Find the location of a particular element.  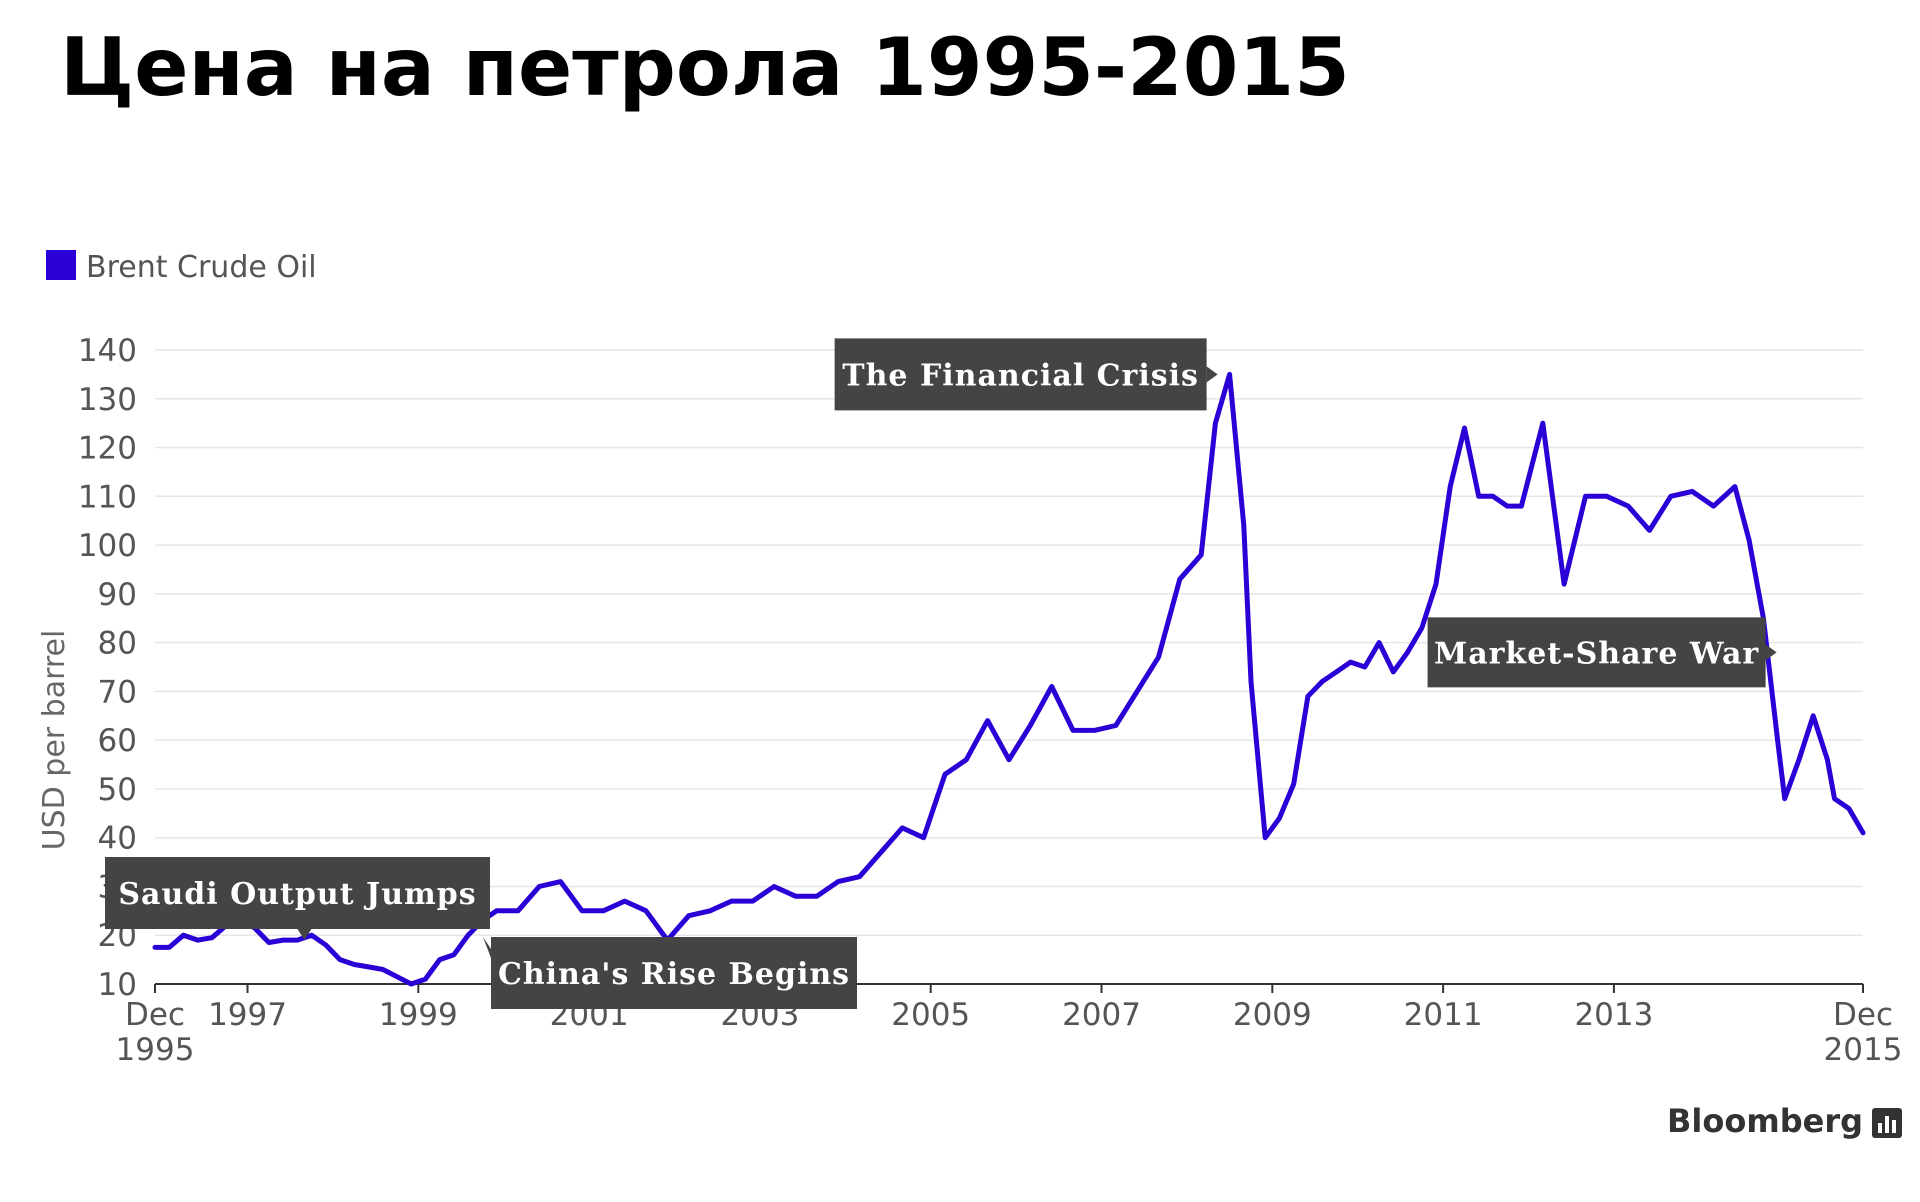

y-tick-label: 80 is located at coordinates (117, 644).